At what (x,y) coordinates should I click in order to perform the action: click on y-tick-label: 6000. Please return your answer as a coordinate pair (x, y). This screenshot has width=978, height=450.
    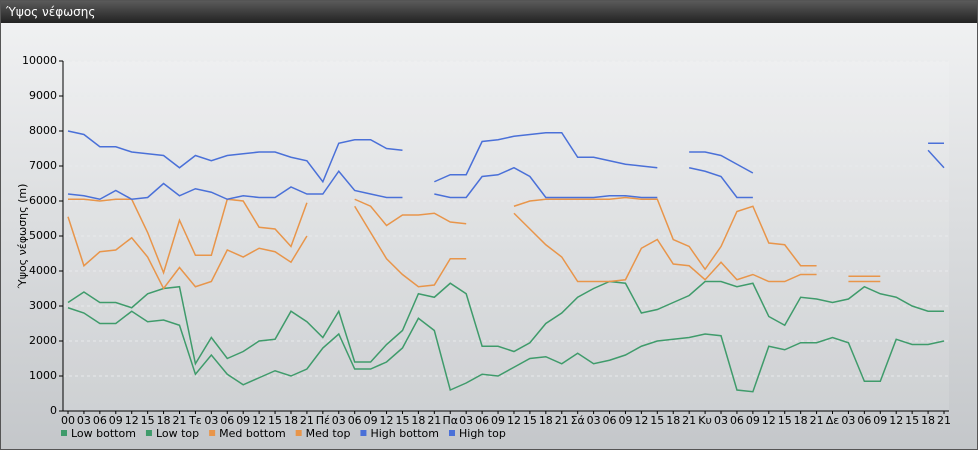
    Looking at the image, I should click on (43, 200).